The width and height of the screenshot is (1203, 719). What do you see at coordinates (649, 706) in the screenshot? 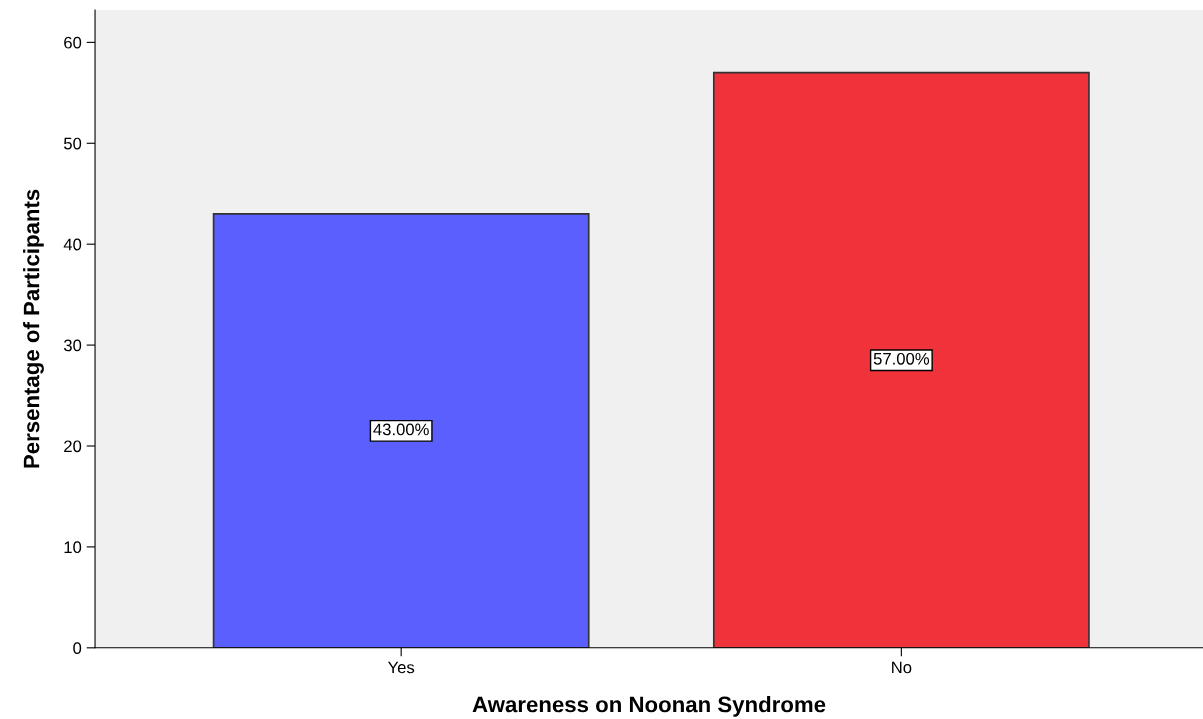
I see `x-axis-title: Awareness on Noonan Syndrome` at bounding box center [649, 706].